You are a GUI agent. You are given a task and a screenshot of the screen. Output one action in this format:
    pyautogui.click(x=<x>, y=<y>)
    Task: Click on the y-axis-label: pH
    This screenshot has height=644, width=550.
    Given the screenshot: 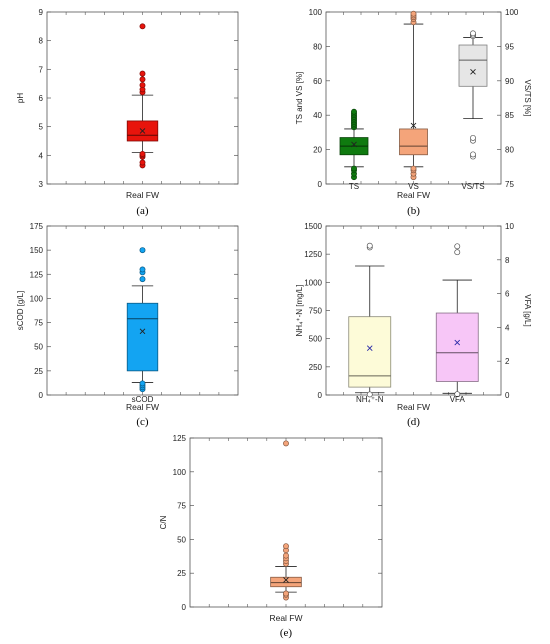 What is the action you would take?
    pyautogui.click(x=20, y=98)
    